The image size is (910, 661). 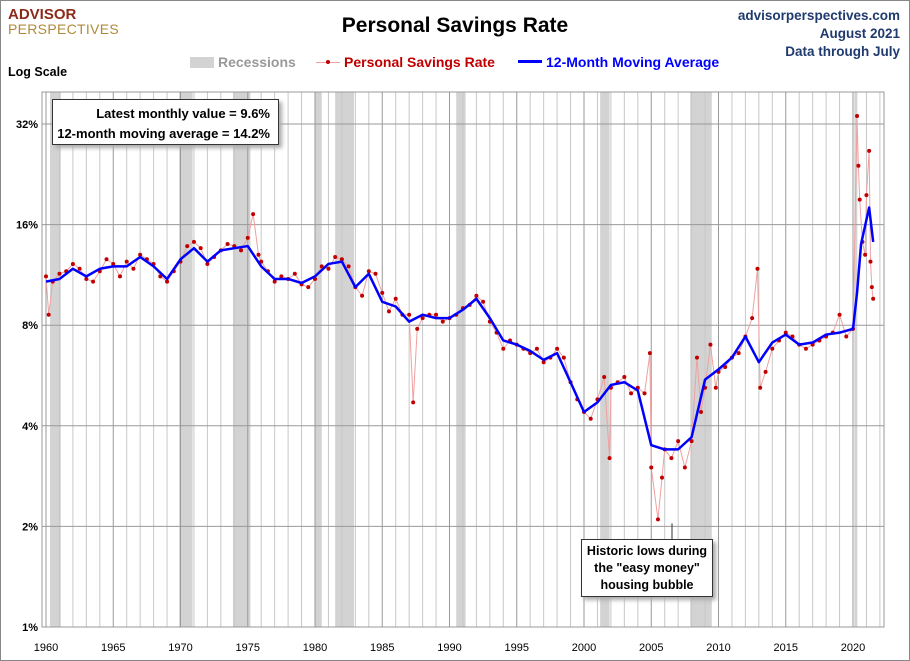 What do you see at coordinates (30, 628) in the screenshot?
I see `y-tick-label: 1%` at bounding box center [30, 628].